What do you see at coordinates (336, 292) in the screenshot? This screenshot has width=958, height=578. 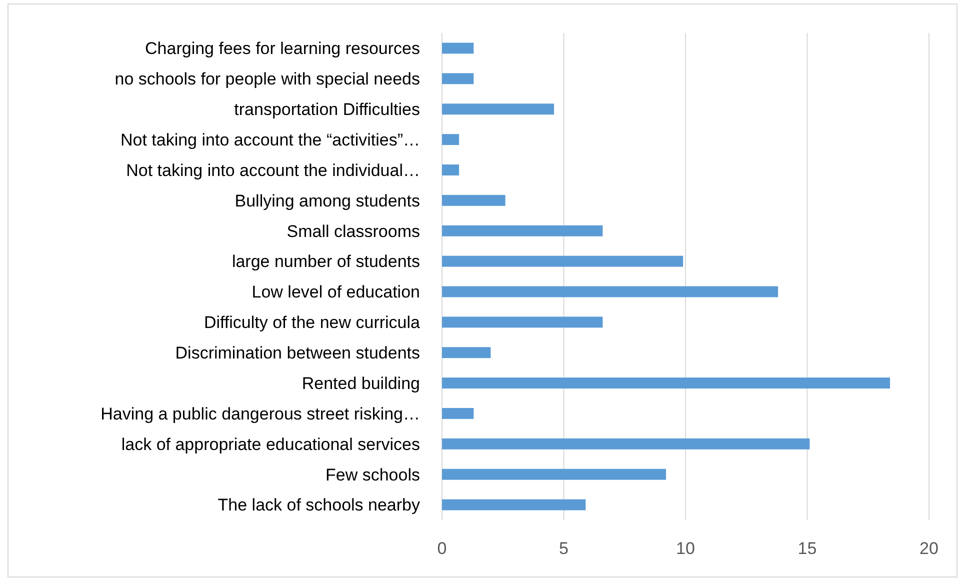 I see `y-tick-label: Low level of education` at bounding box center [336, 292].